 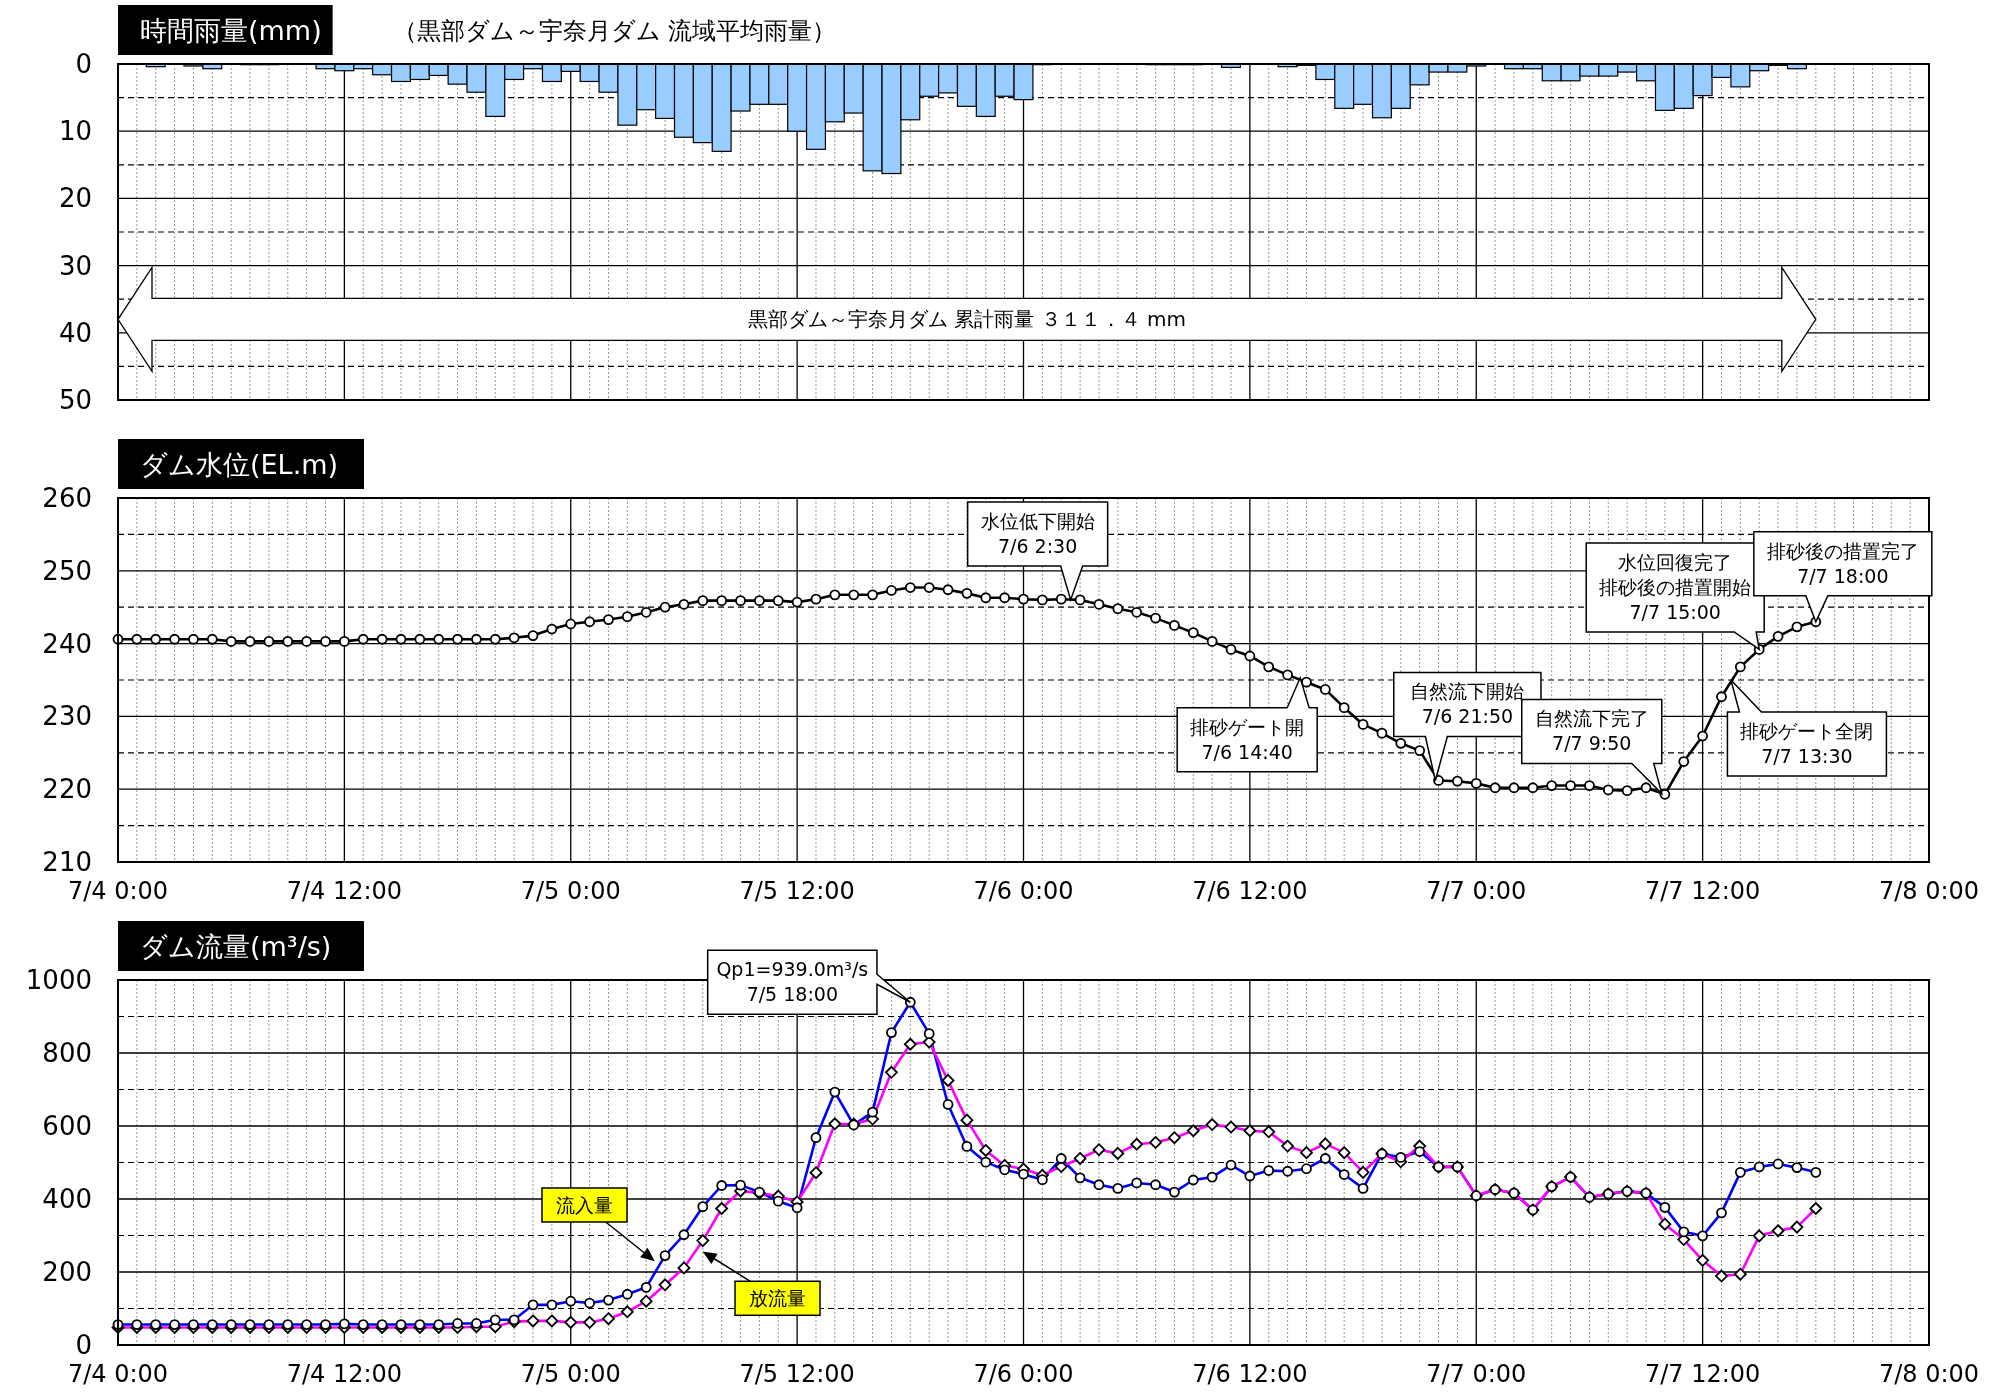 What do you see at coordinates (67, 643) in the screenshot?
I see `y-tick-label: 240` at bounding box center [67, 643].